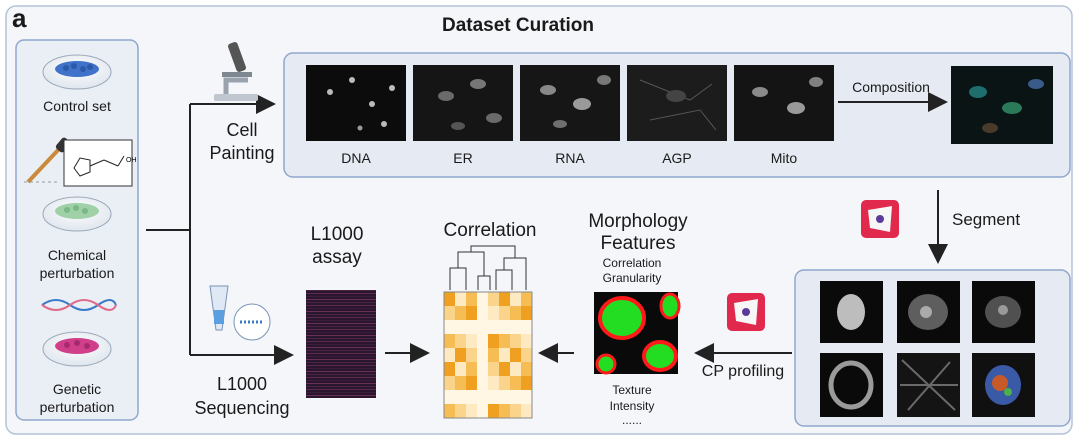 This screenshot has height=442, width=1080. What do you see at coordinates (463, 103) in the screenshot?
I see `channel-image-er` at bounding box center [463, 103].